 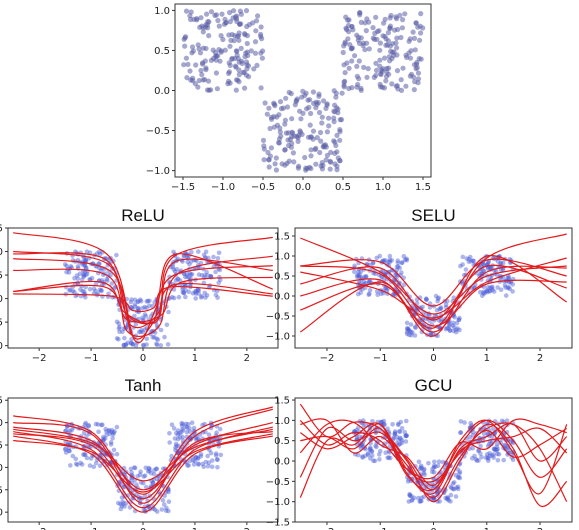 I want to click on chart-title: GCU, so click(x=434, y=385).